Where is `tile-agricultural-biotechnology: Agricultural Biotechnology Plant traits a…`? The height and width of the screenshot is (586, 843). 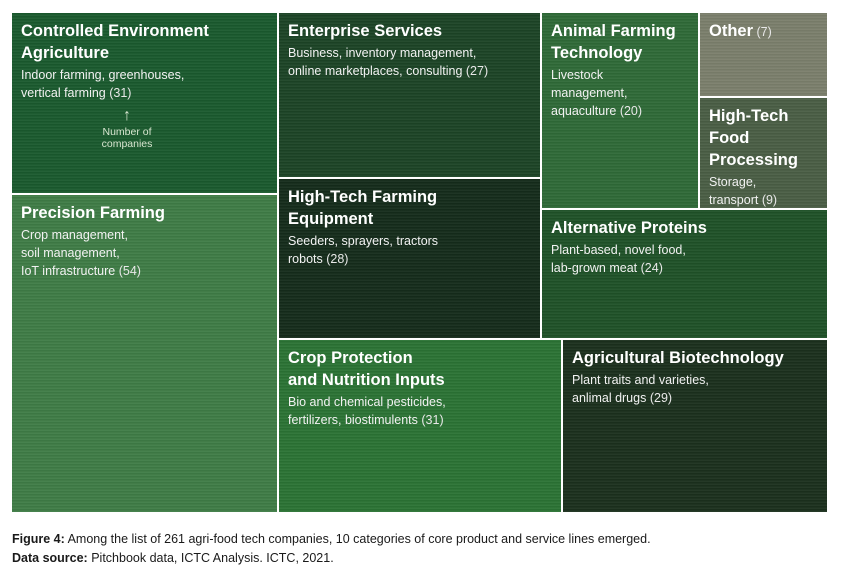
tile-agricultural-biotechnology: Agricultural Biotechnology Plant traits a… is located at coordinates (695, 426).